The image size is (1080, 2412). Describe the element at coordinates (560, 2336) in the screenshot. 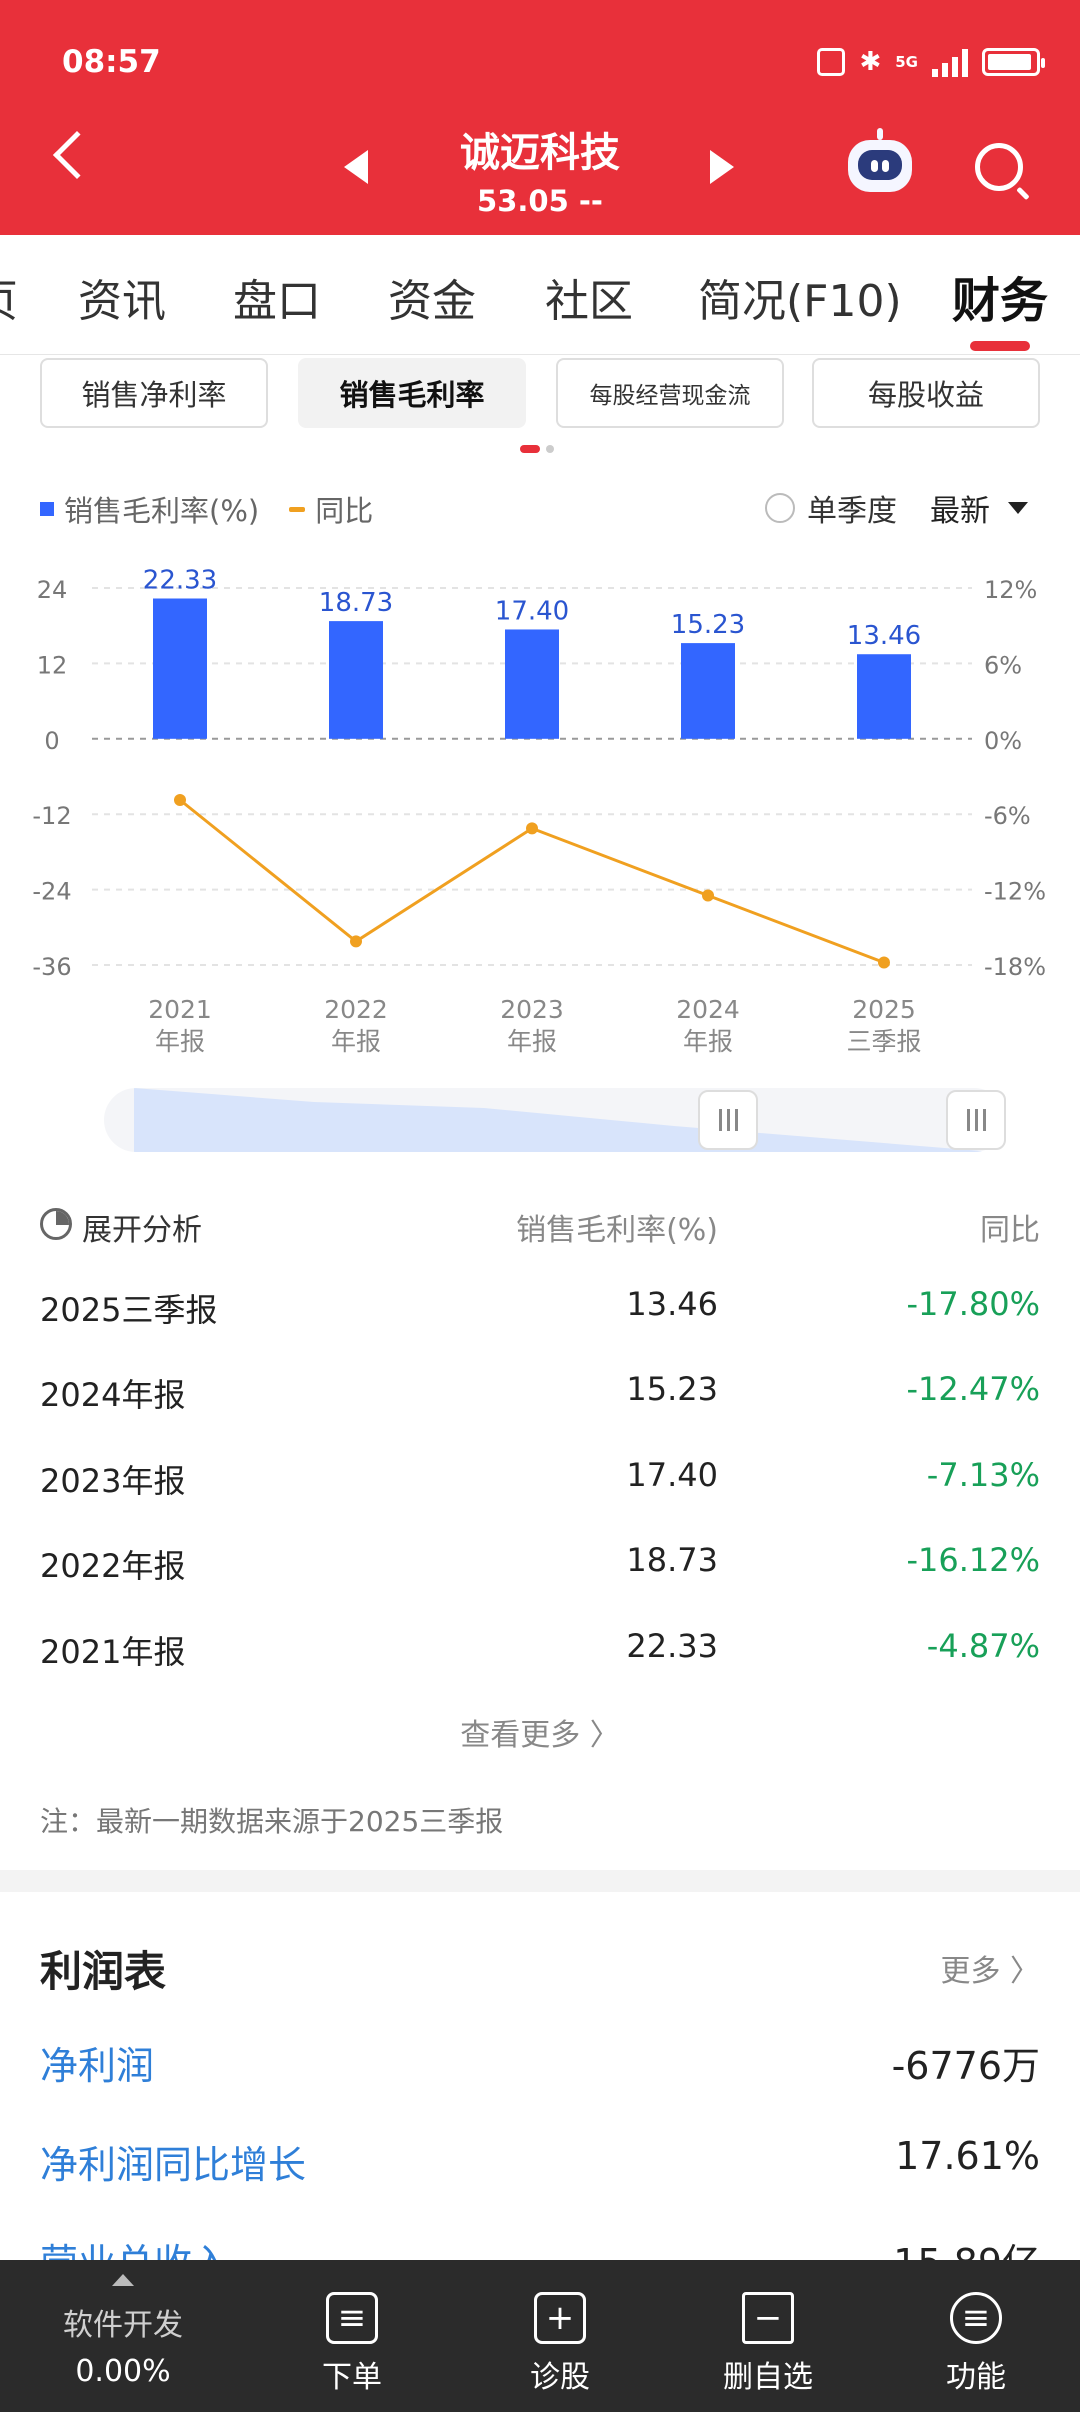

I see `nav-diagnose: + 诊股` at that location.